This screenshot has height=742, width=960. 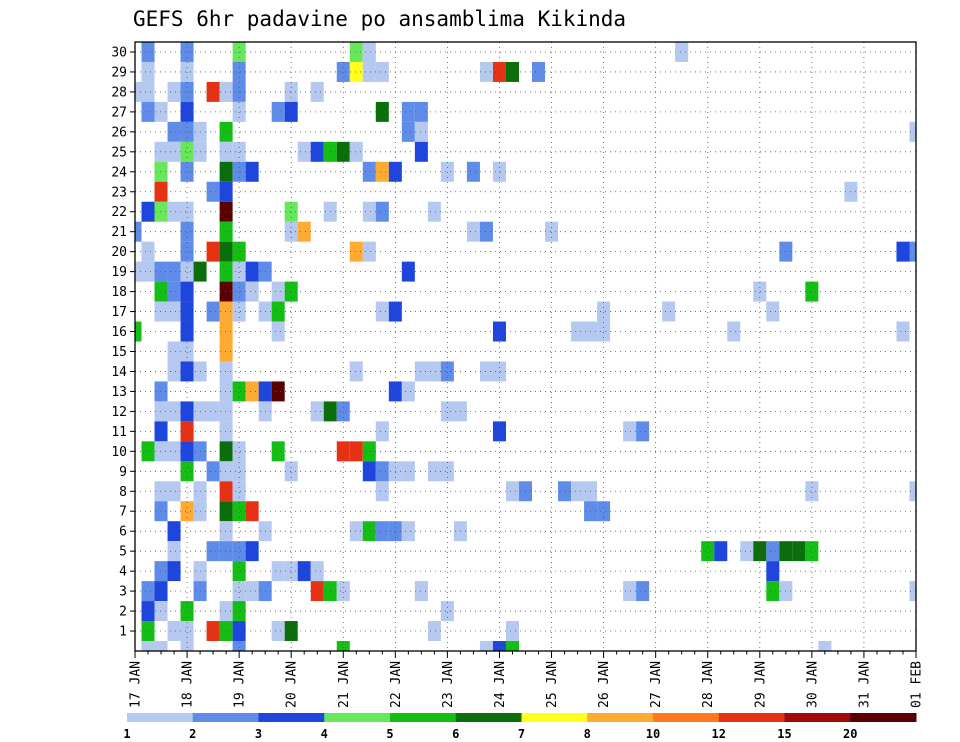 I want to click on x-tick-label: 20 JAN, so click(x=292, y=684).